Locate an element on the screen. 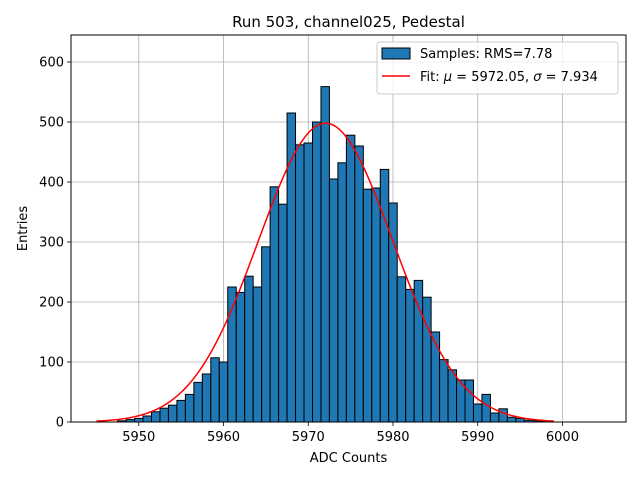 This screenshot has height=480, width=640. legend-fit-label: Fit: μ = 5972.05, σ = 7.934 is located at coordinates (509, 77).